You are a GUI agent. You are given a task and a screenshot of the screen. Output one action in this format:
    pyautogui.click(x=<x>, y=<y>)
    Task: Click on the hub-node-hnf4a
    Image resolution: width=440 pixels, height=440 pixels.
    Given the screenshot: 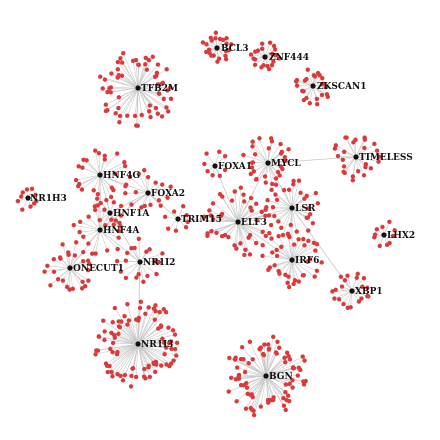 What is the action you would take?
    pyautogui.click(x=100, y=230)
    